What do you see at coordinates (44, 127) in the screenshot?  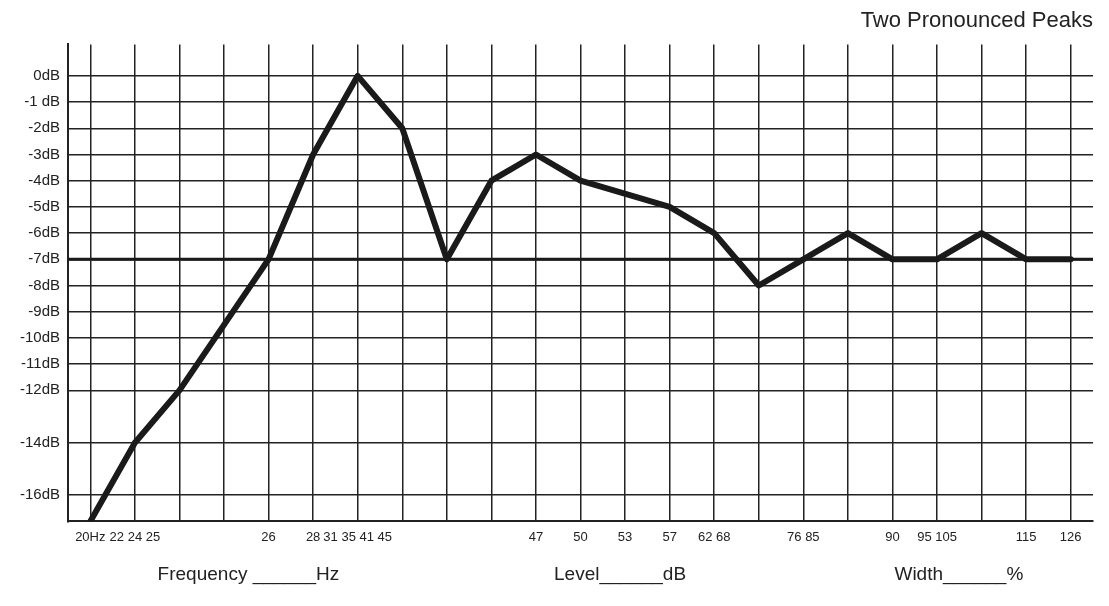 I see `y-tick-label: -2dB` at bounding box center [44, 127].